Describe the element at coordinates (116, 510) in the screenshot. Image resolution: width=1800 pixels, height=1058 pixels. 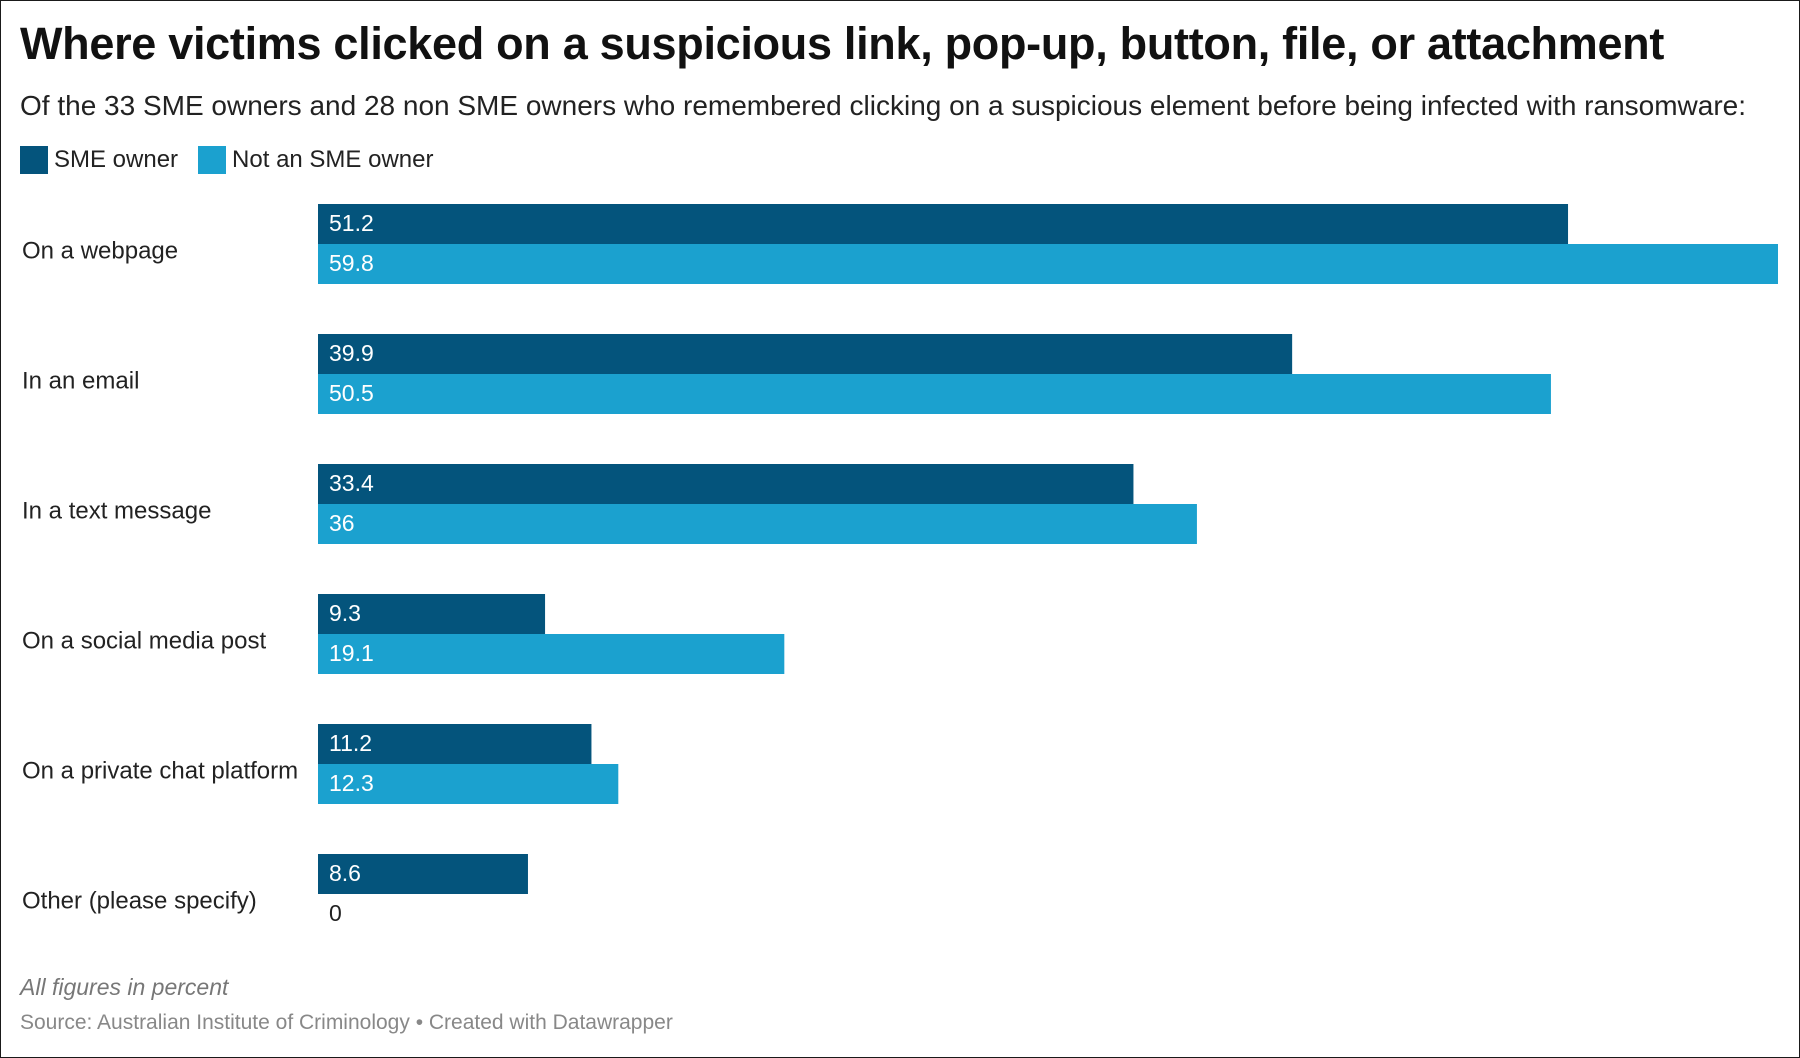
I see `category-label-in-a-text-message: In a text message` at that location.